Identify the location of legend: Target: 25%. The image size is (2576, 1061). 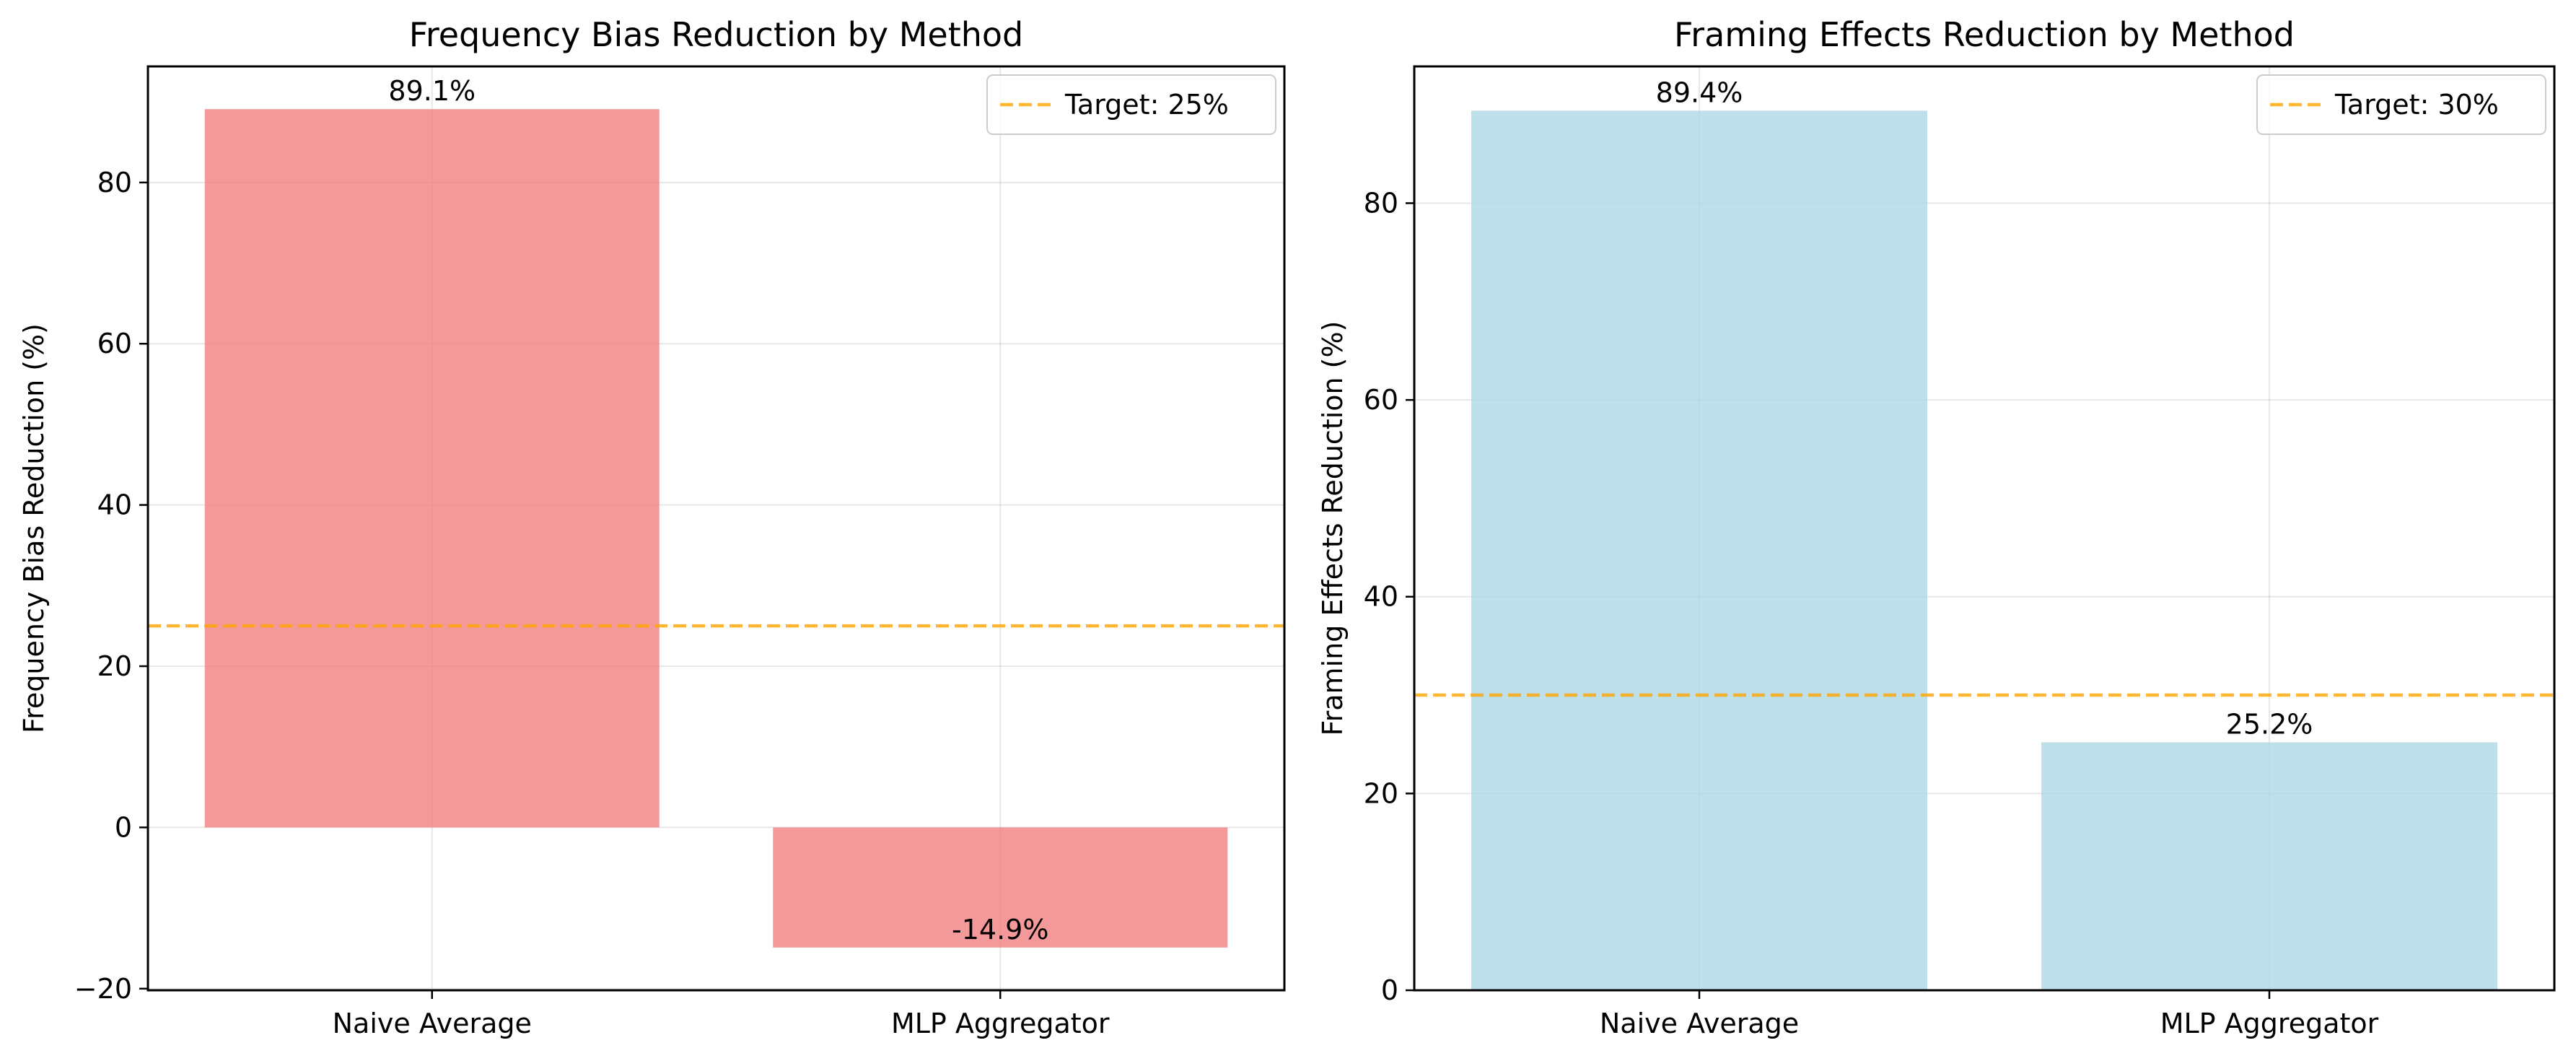
(1131, 104).